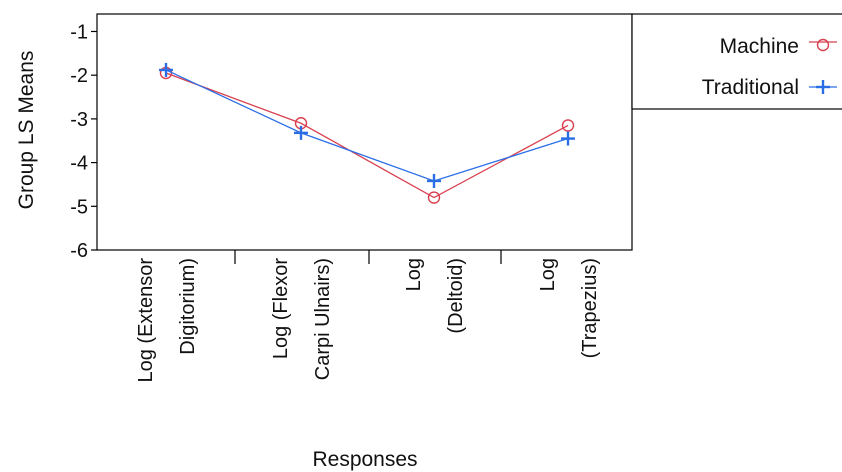 The height and width of the screenshot is (472, 842). Describe the element at coordinates (83, 141) in the screenshot. I see `y-axis: -1 -2 -3 -4 -5 -6` at that location.